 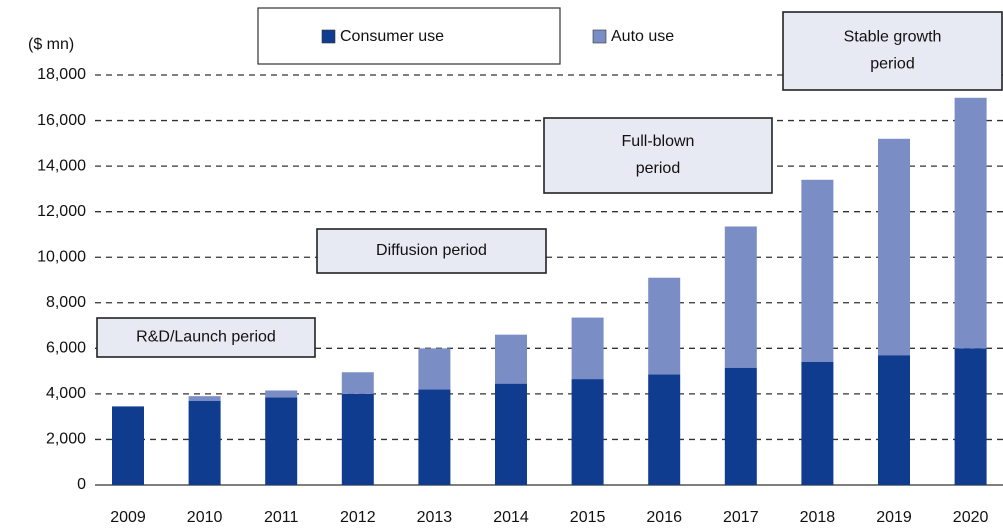 What do you see at coordinates (66, 302) in the screenshot?
I see `y-tick-label: 8,000` at bounding box center [66, 302].